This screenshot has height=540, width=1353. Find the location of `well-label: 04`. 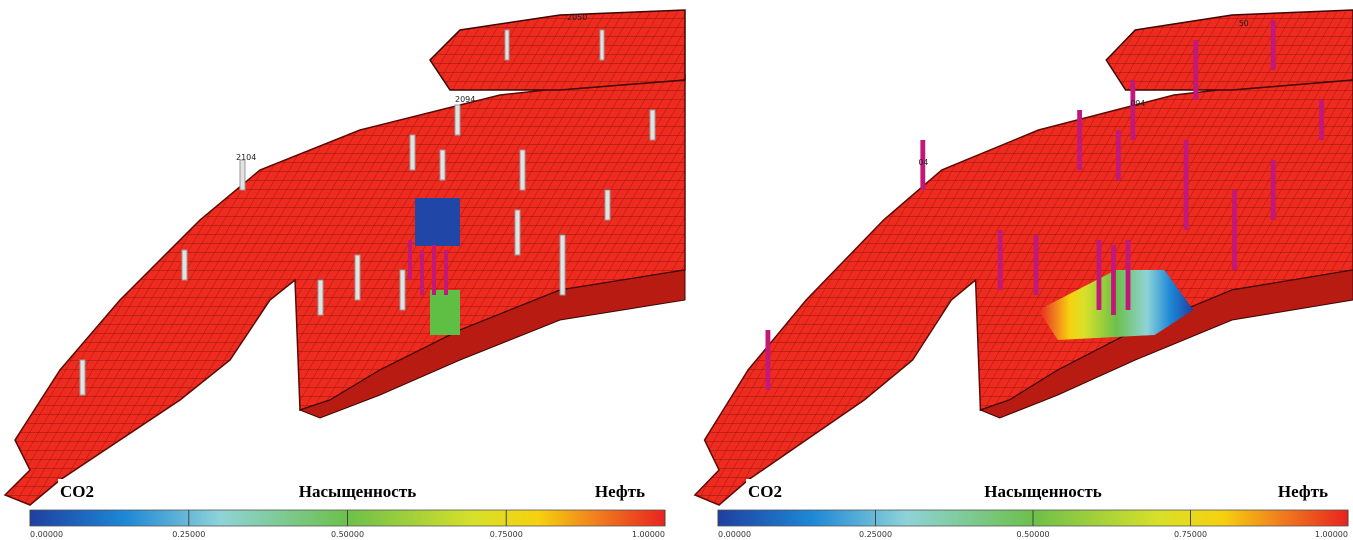

well-label: 04 is located at coordinates (923, 162).